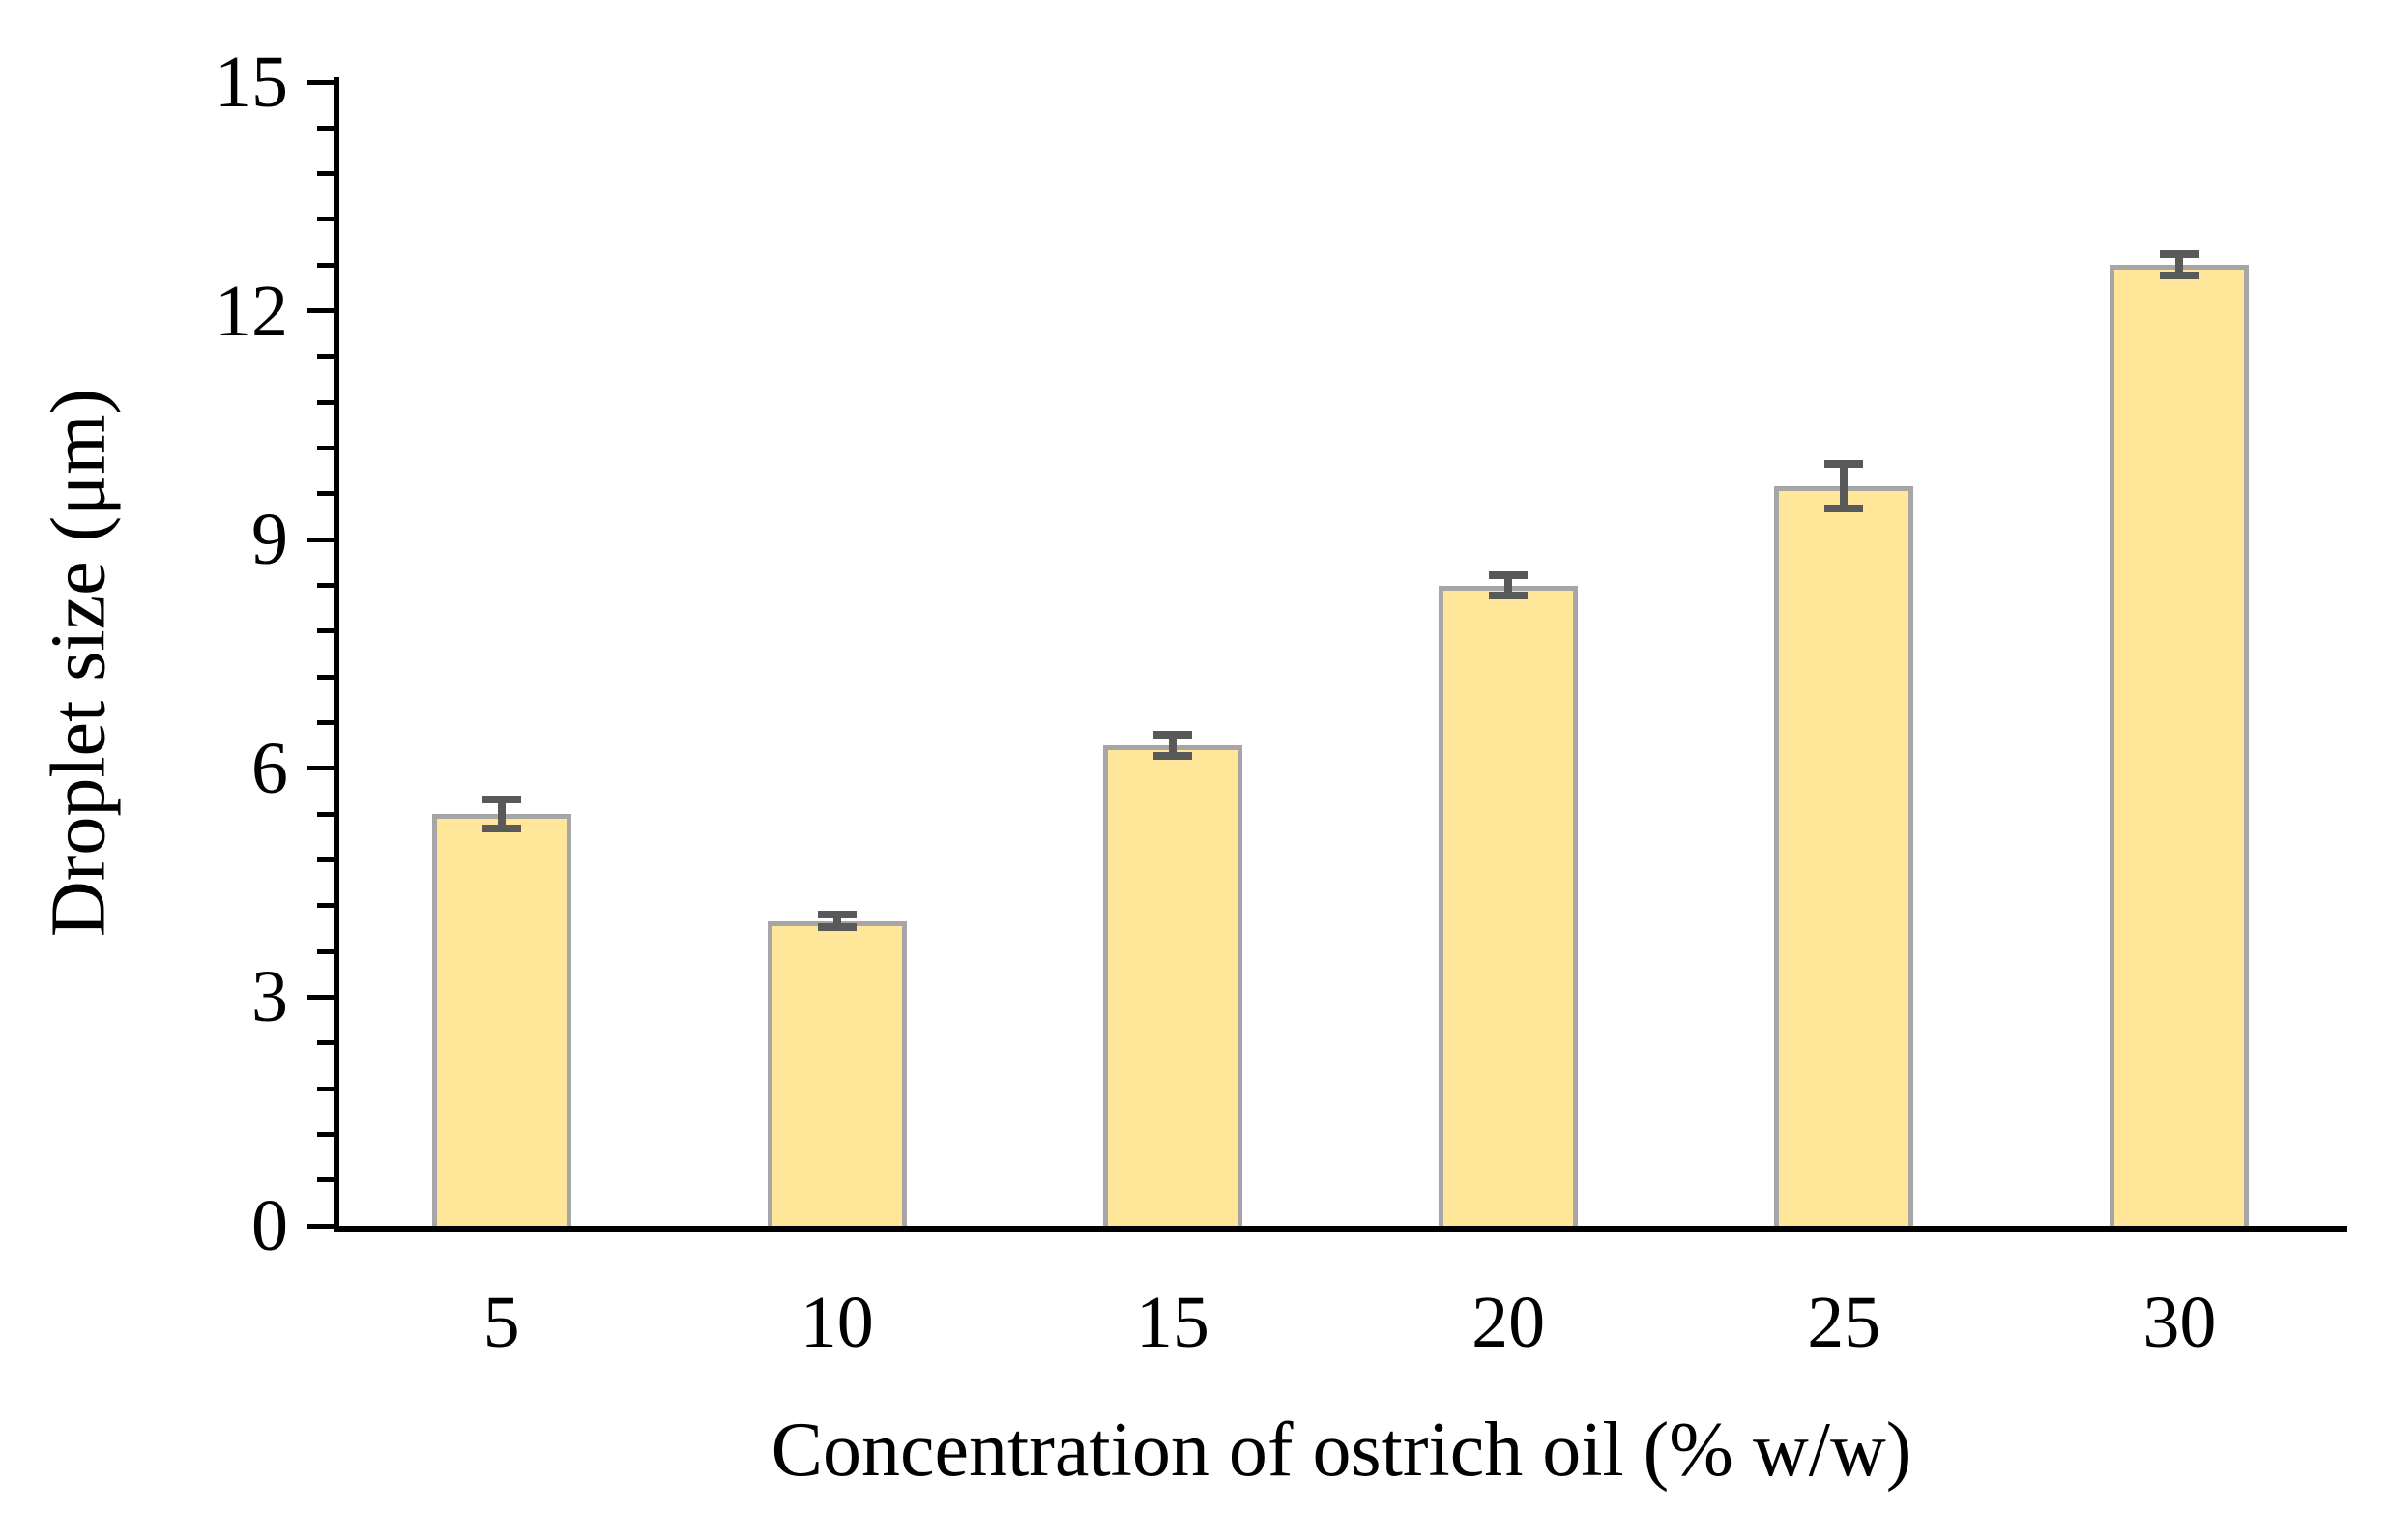 This screenshot has height=1540, width=2388. Describe the element at coordinates (1340, 1229) in the screenshot. I see `x-axis-line` at that location.